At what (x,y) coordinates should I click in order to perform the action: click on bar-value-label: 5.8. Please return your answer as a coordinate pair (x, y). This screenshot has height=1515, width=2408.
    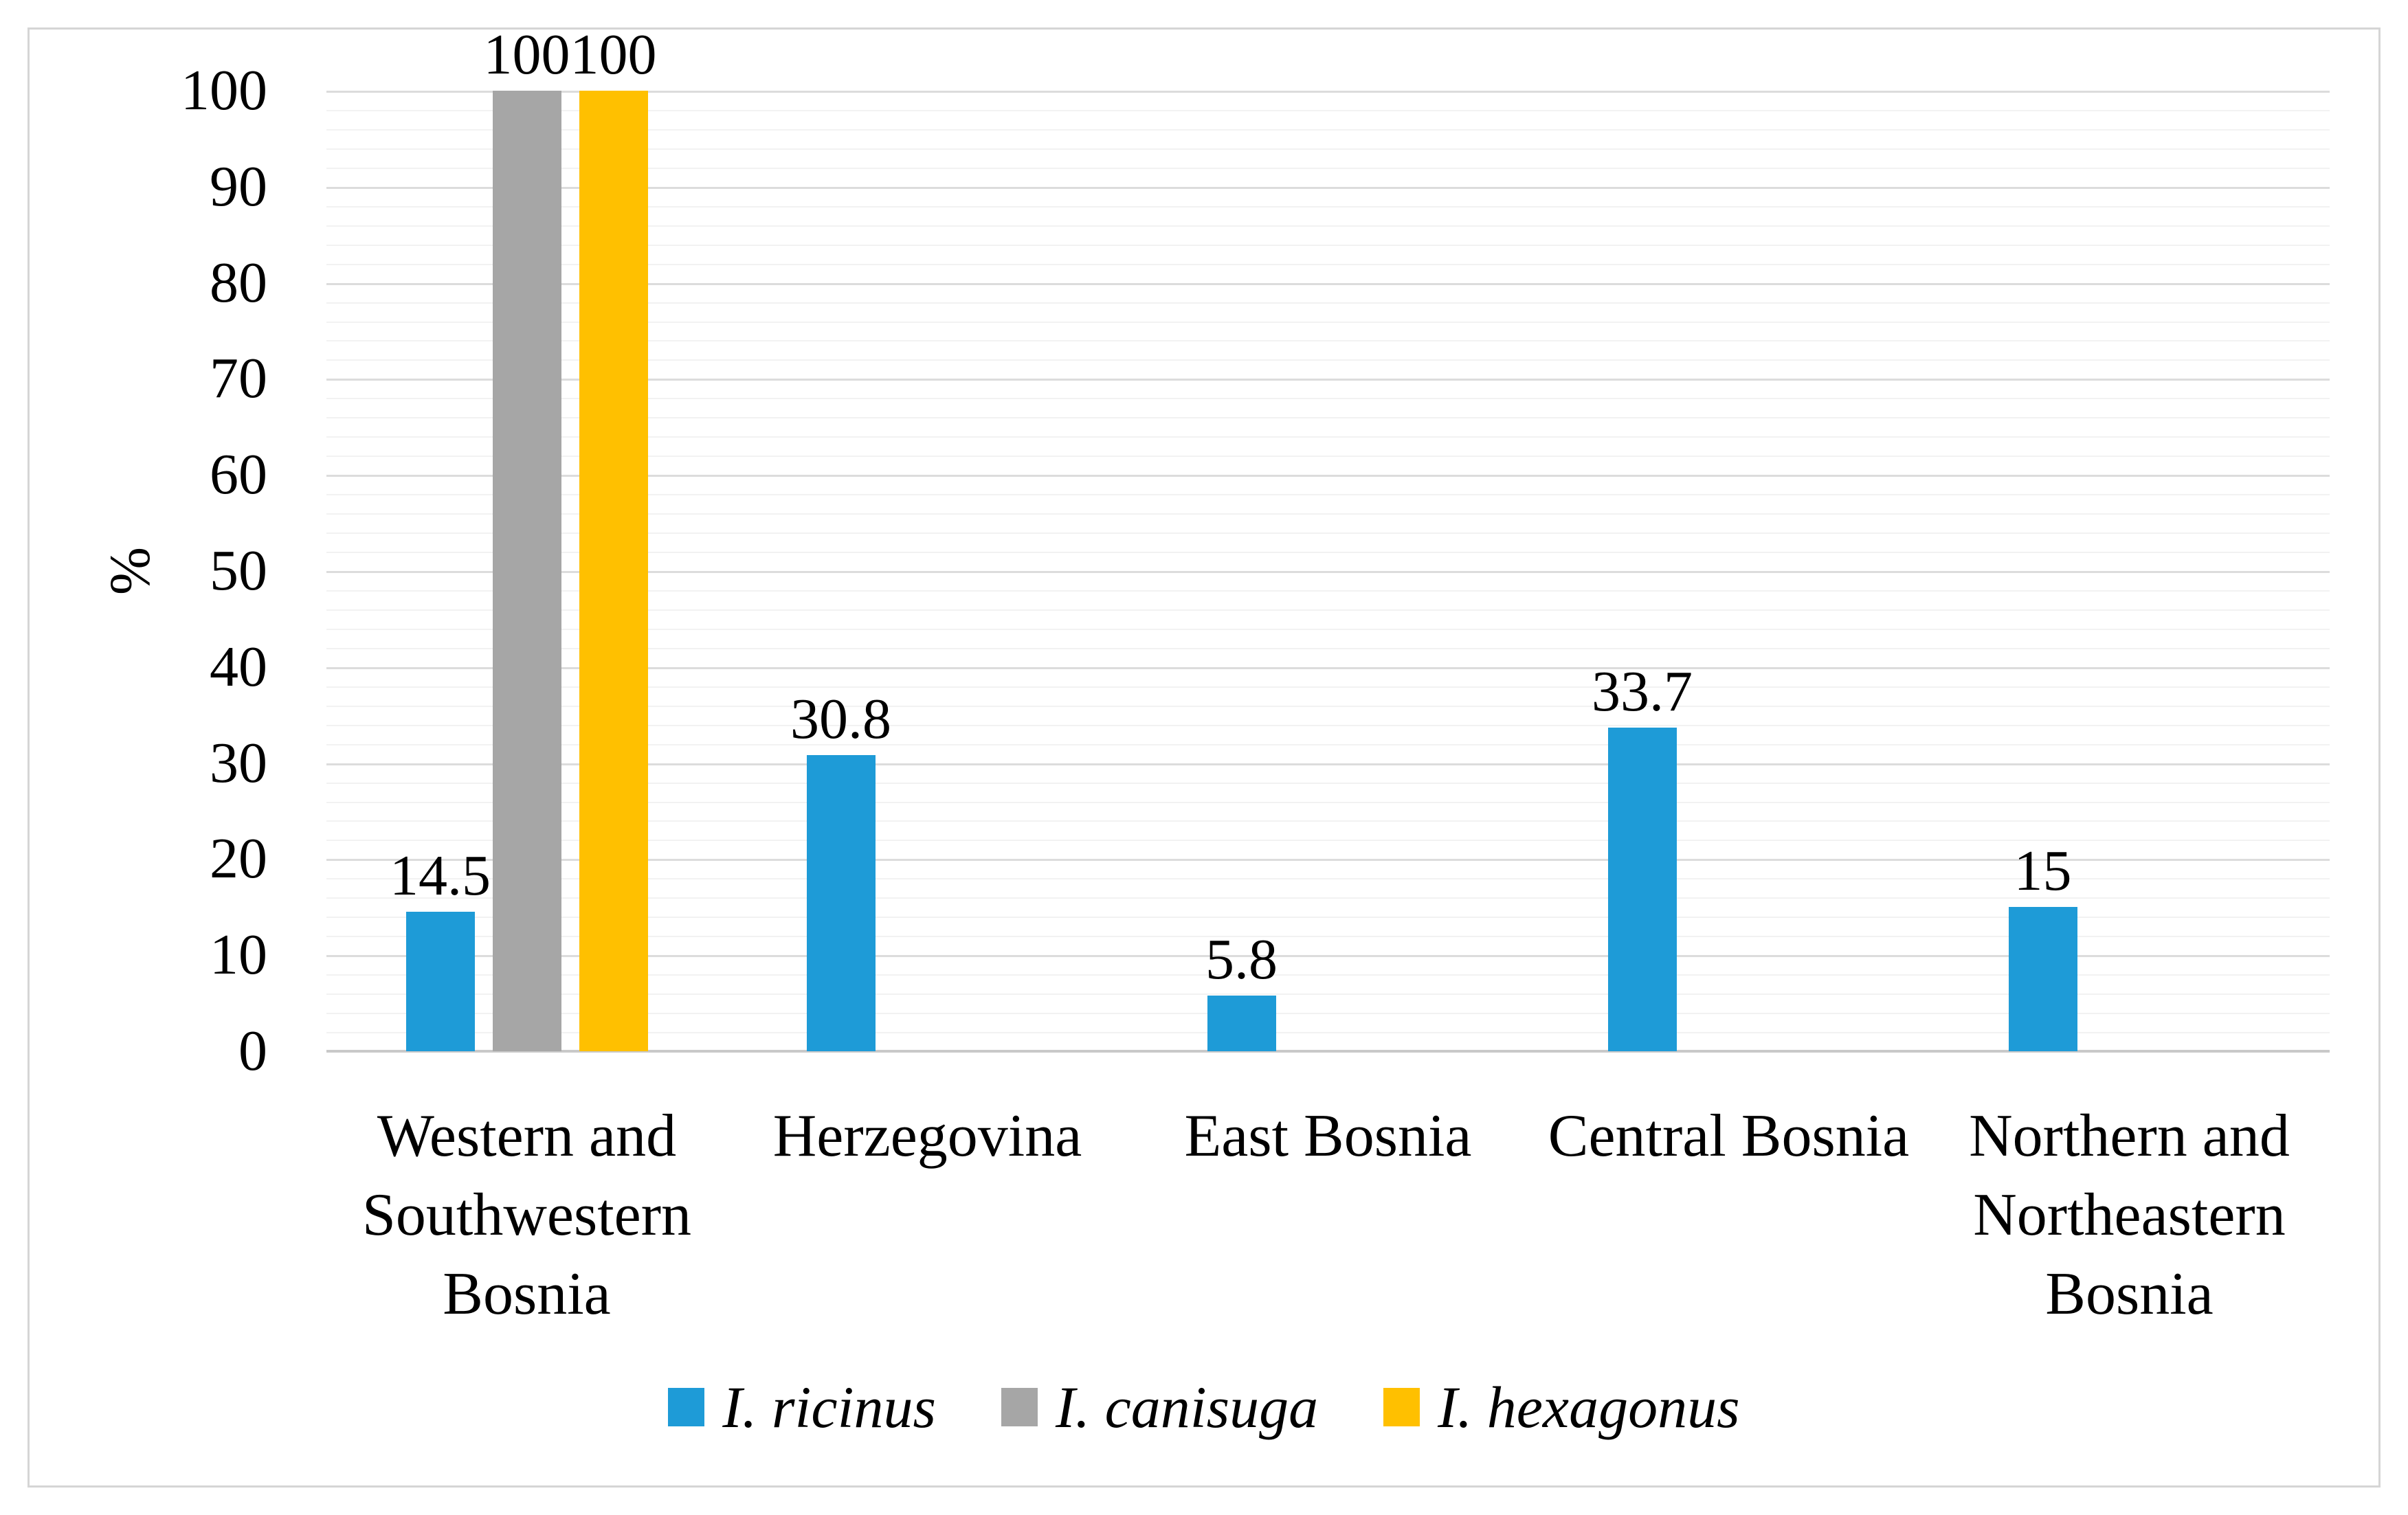
    Looking at the image, I should click on (1241, 959).